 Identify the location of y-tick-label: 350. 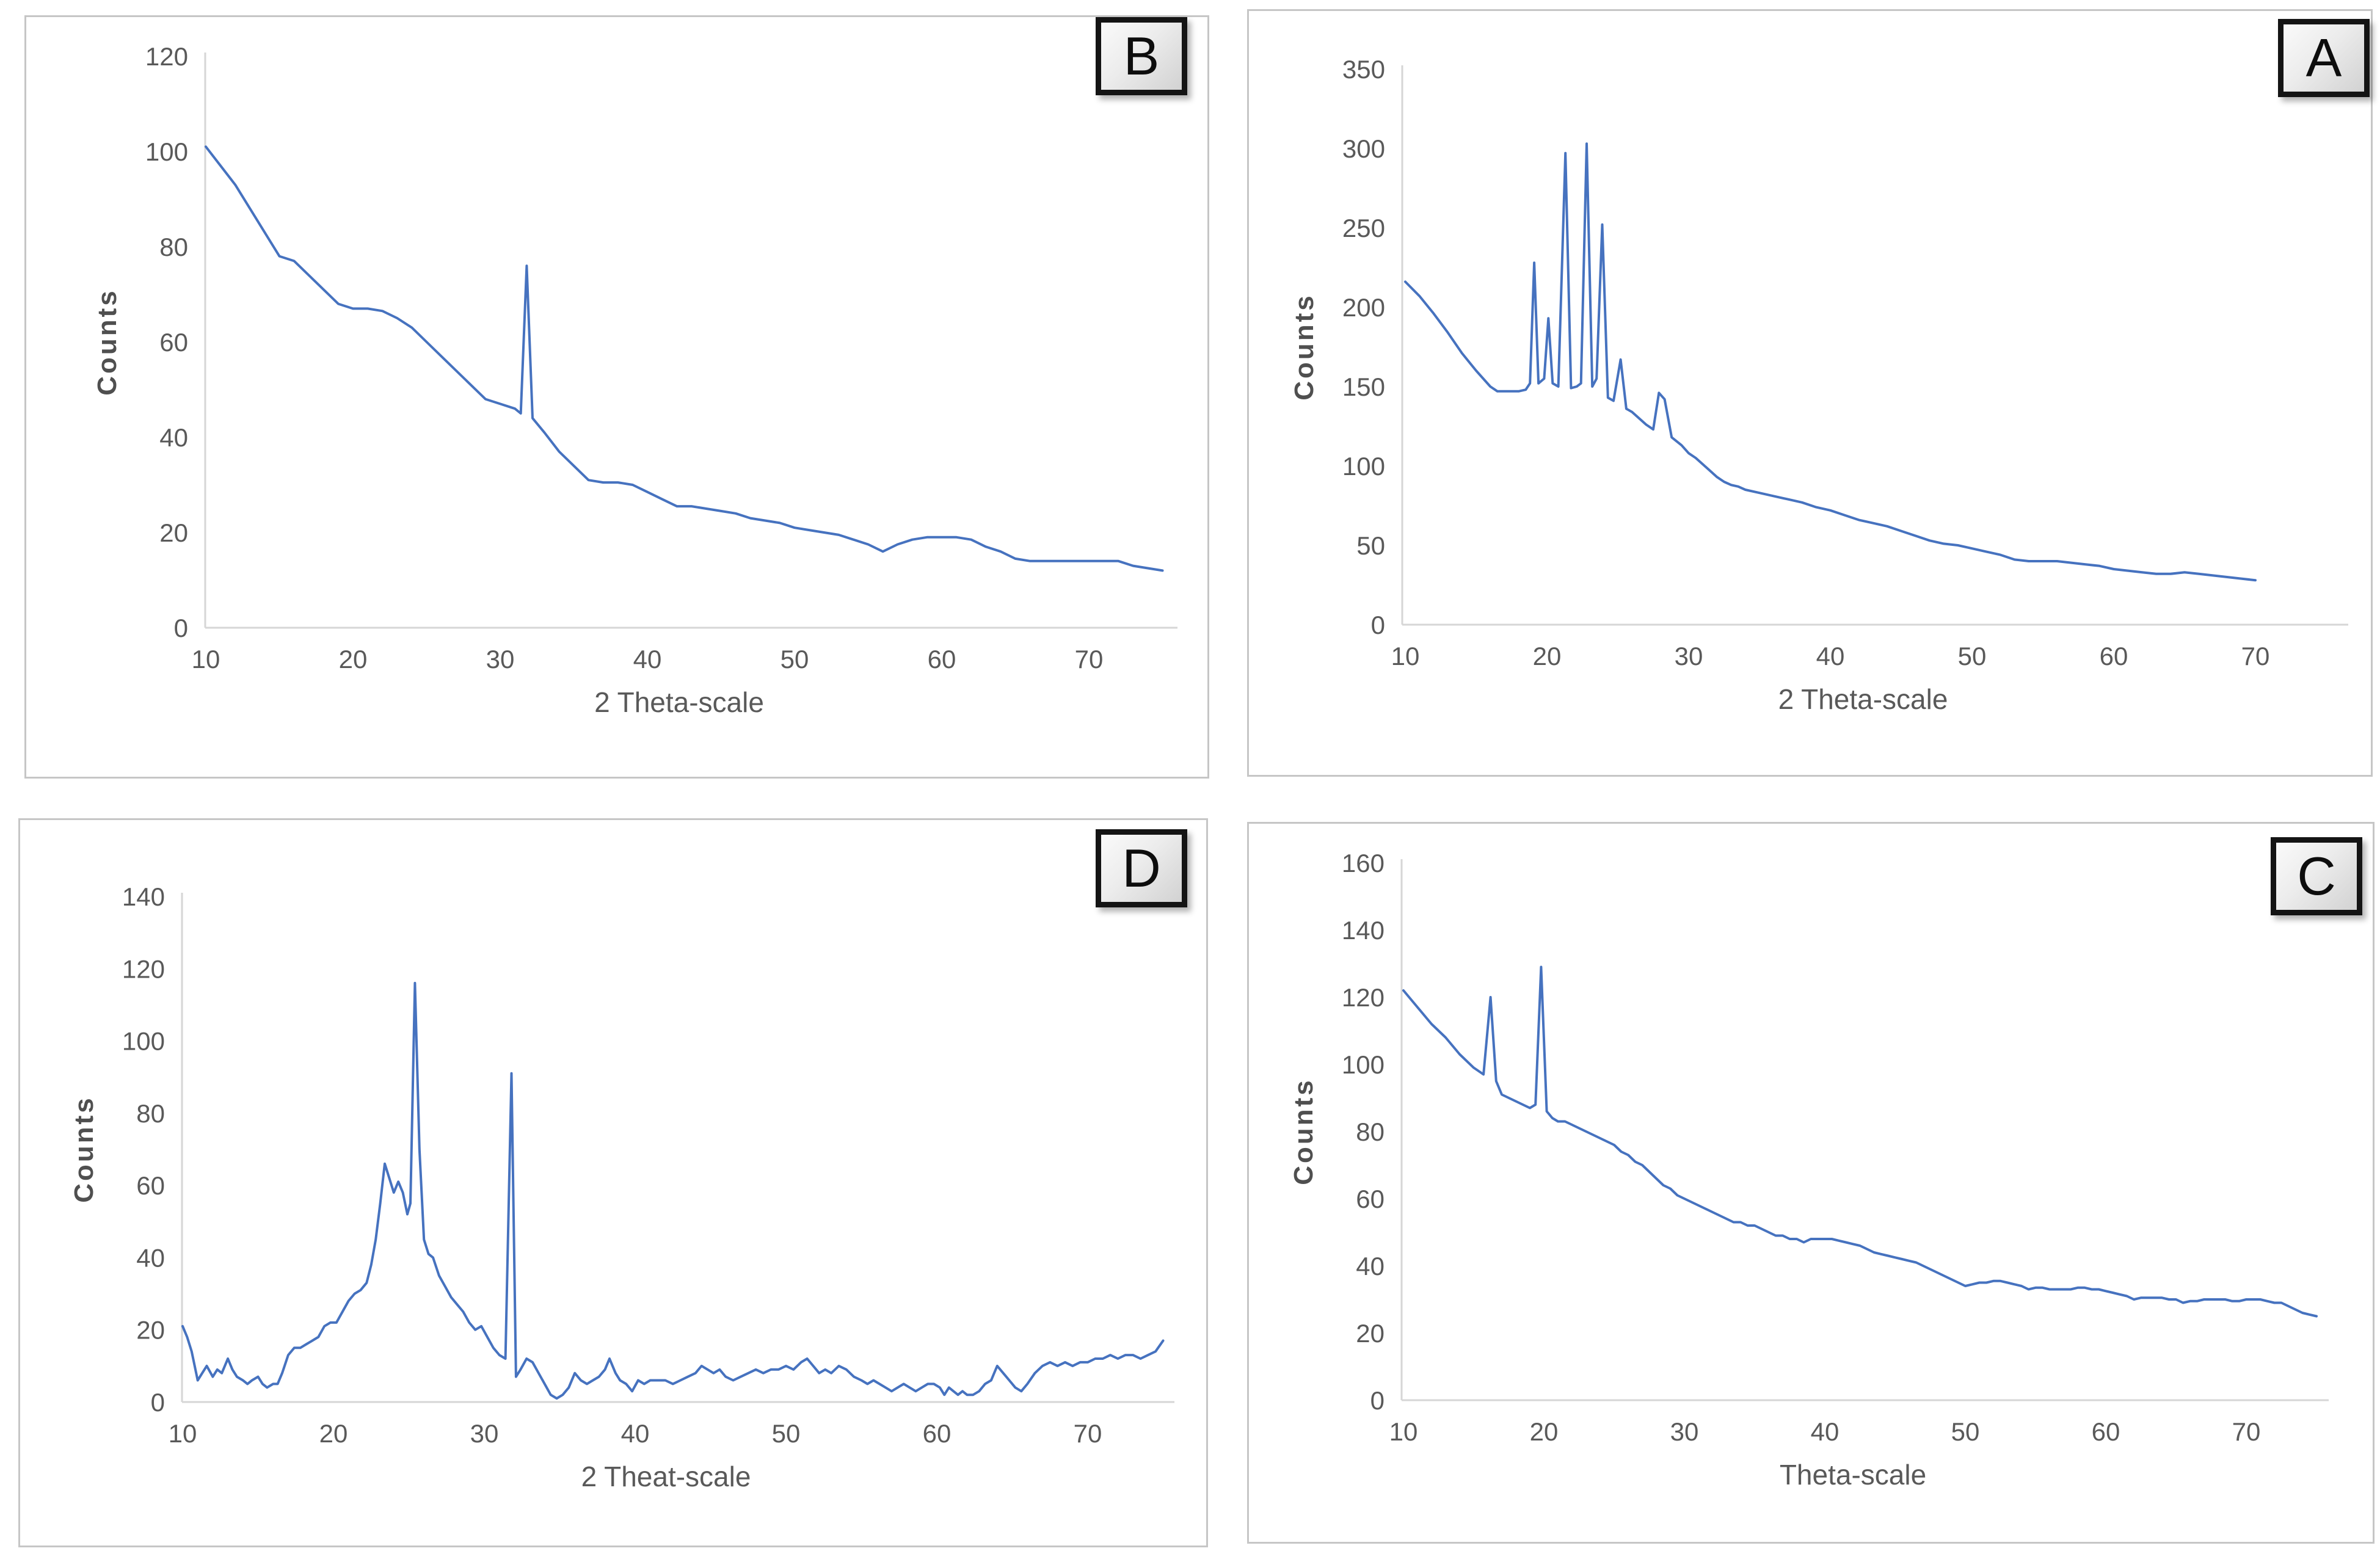
(1363, 69).